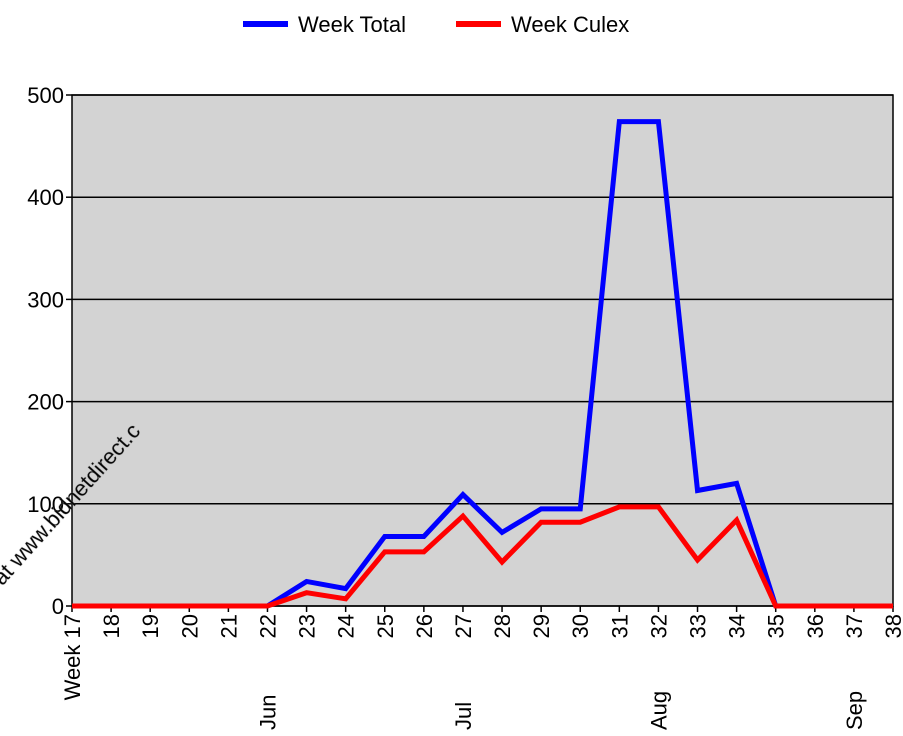  I want to click on y-tick-label: 300, so click(45, 299).